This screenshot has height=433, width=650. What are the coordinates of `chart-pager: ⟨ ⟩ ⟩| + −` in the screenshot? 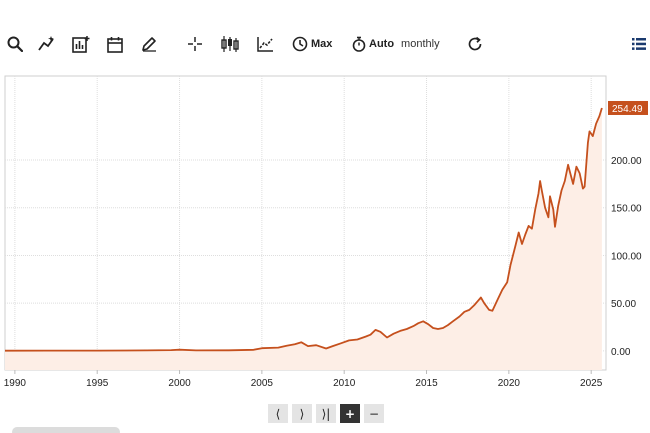 It's located at (326, 413).